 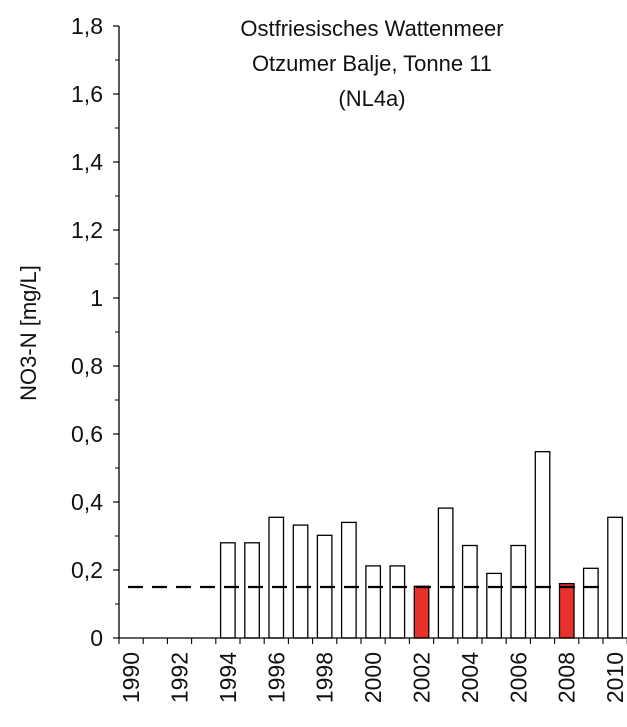 I want to click on x-tick-label: 1998, so click(x=325, y=677).